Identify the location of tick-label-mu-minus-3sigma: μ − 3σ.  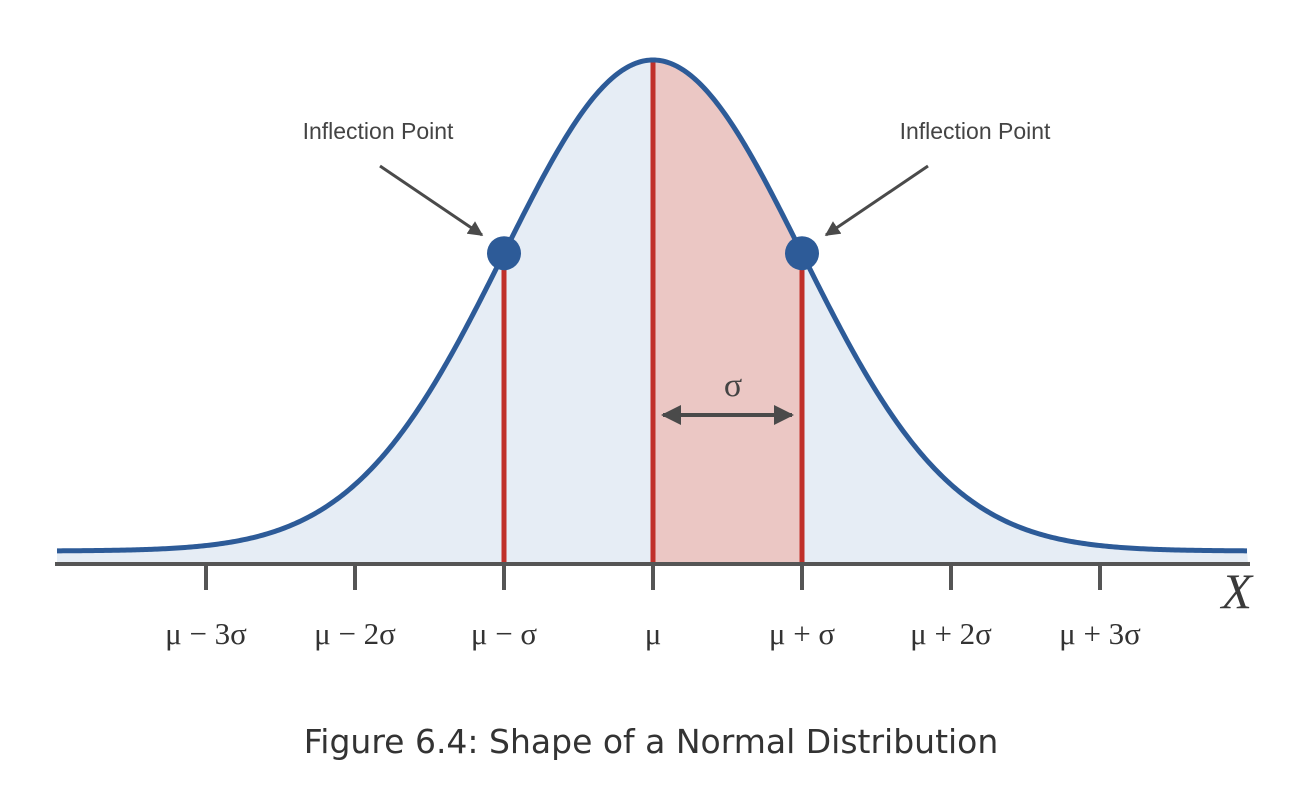
(206, 633).